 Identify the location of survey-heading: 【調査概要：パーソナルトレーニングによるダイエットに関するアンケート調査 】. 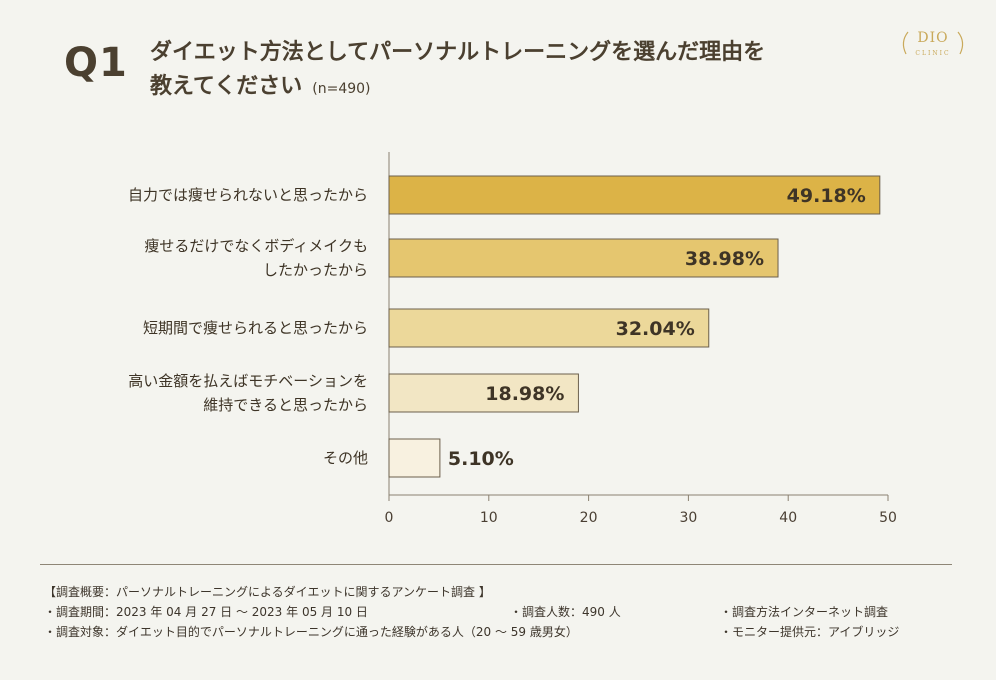
(267, 592).